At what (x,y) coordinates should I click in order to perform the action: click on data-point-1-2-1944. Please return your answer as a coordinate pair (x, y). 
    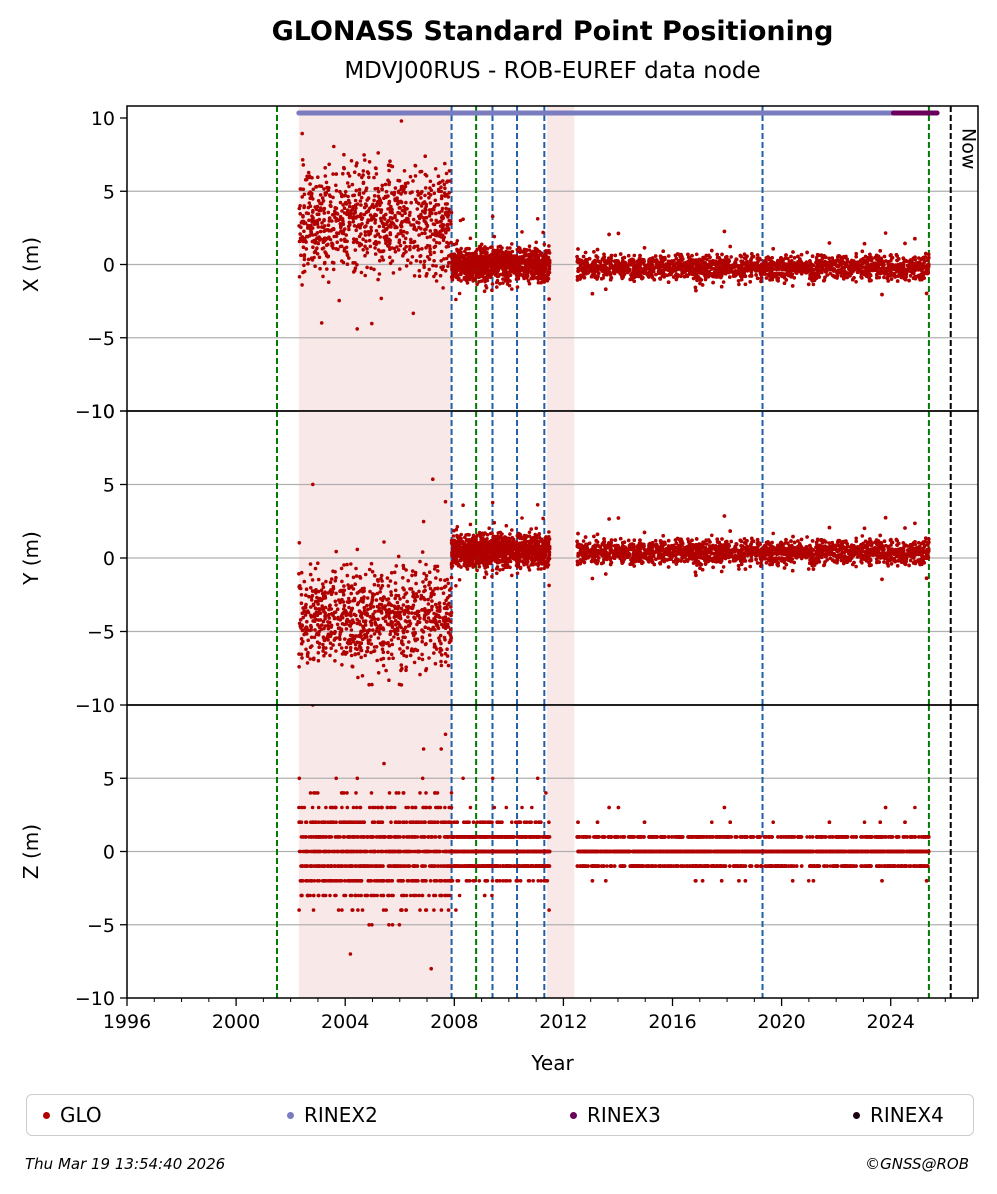
    Looking at the image, I should click on (766, 278).